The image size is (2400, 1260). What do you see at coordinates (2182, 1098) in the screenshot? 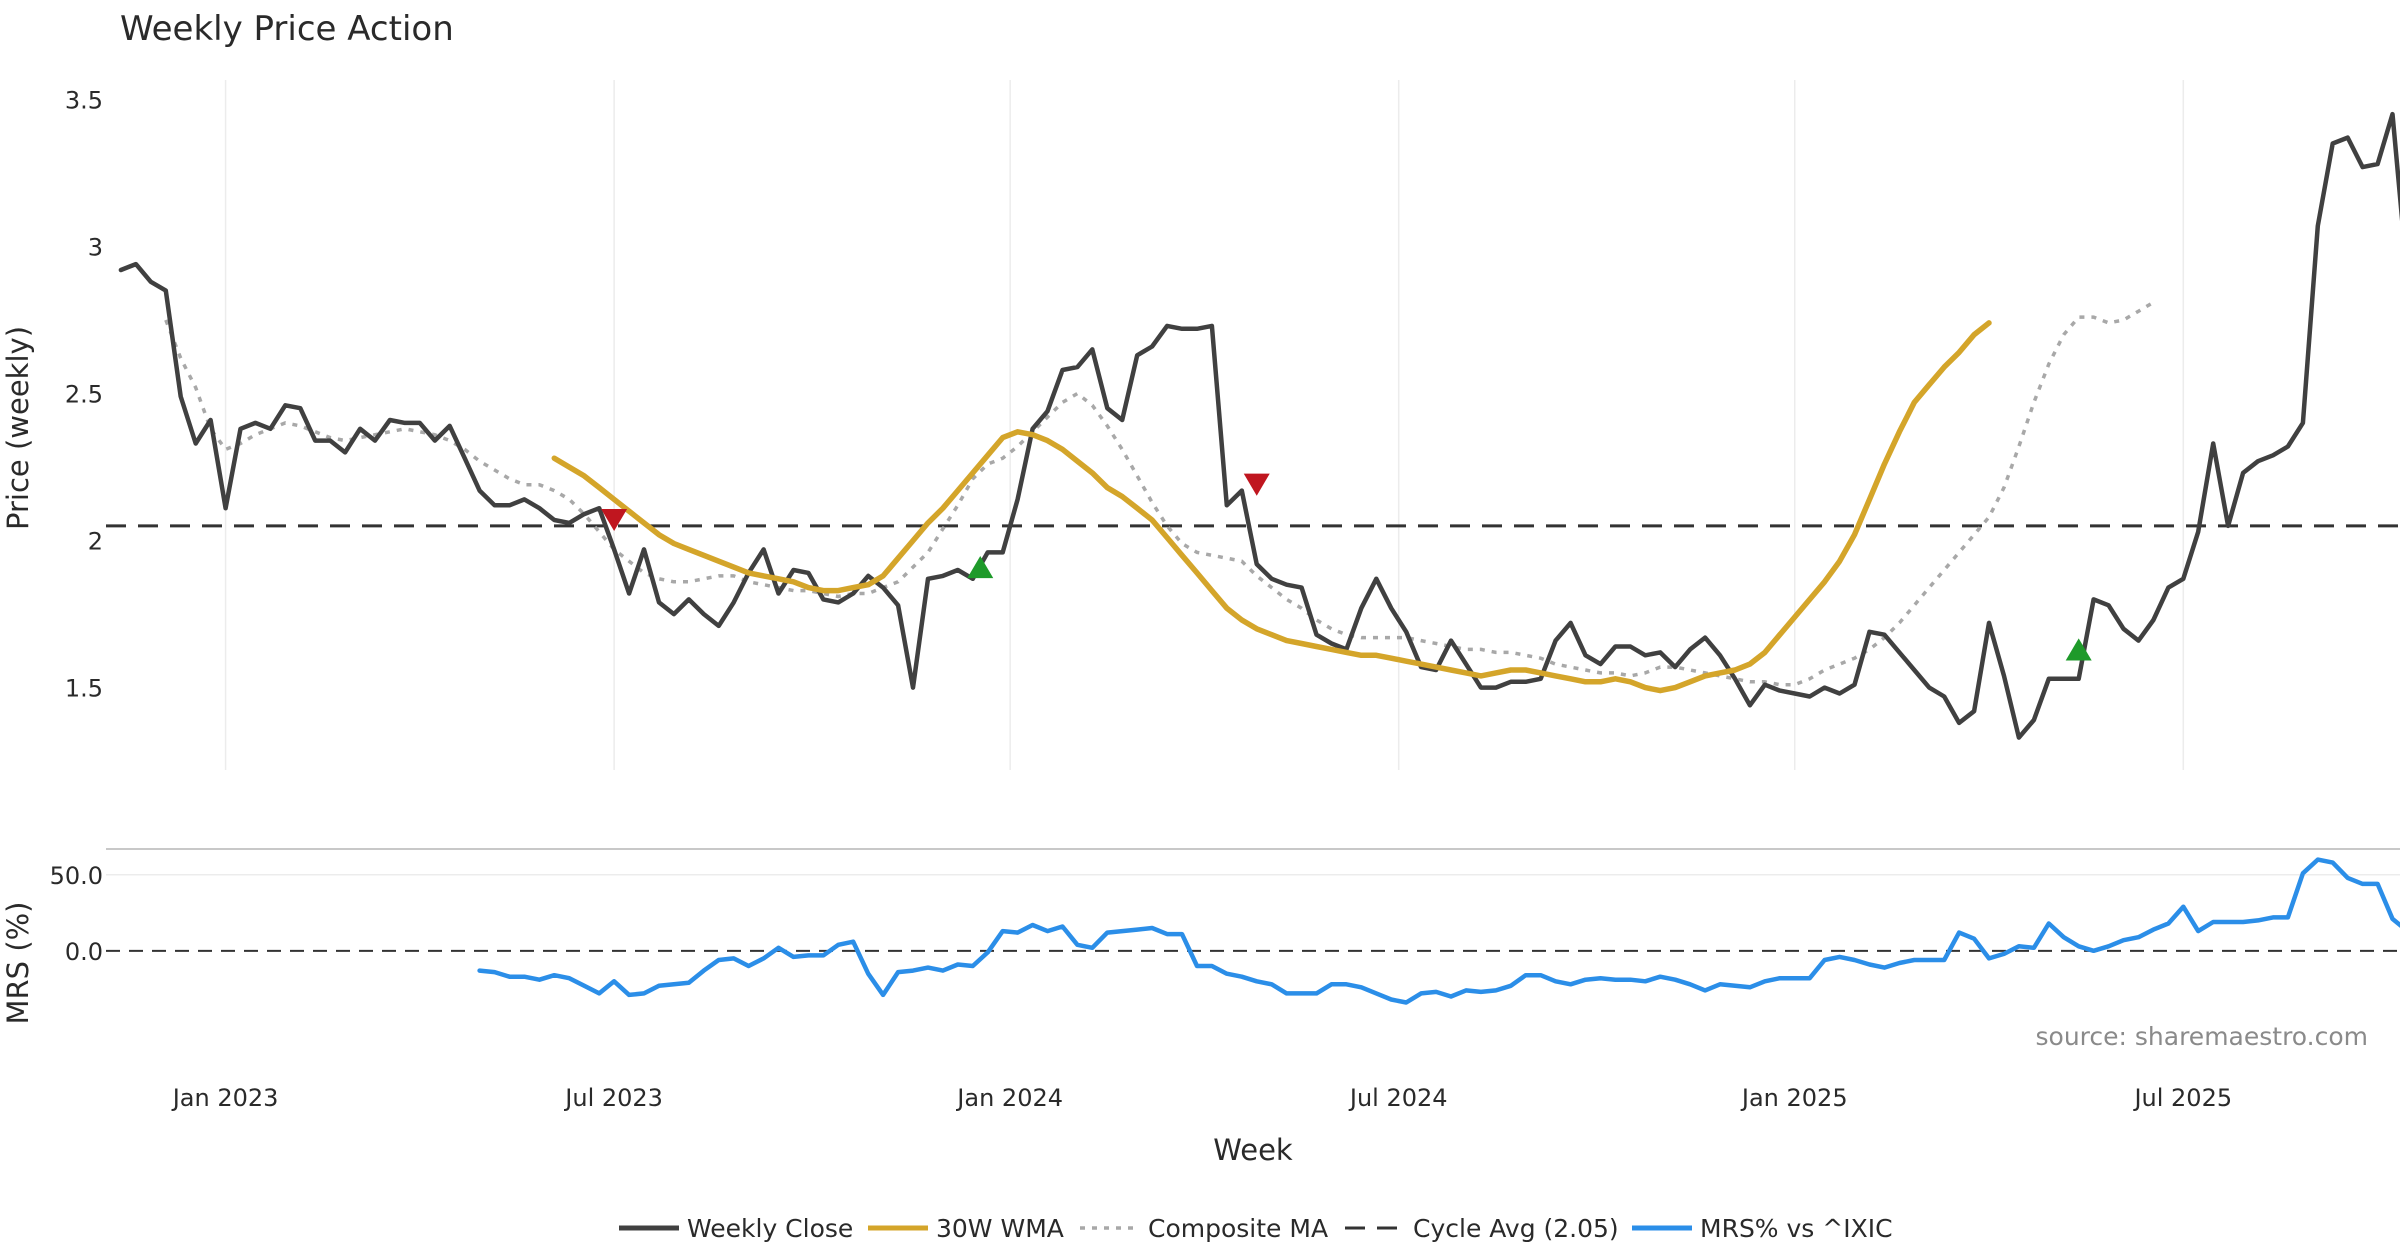
I see `x-tick-label: Jul 2025` at bounding box center [2182, 1098].